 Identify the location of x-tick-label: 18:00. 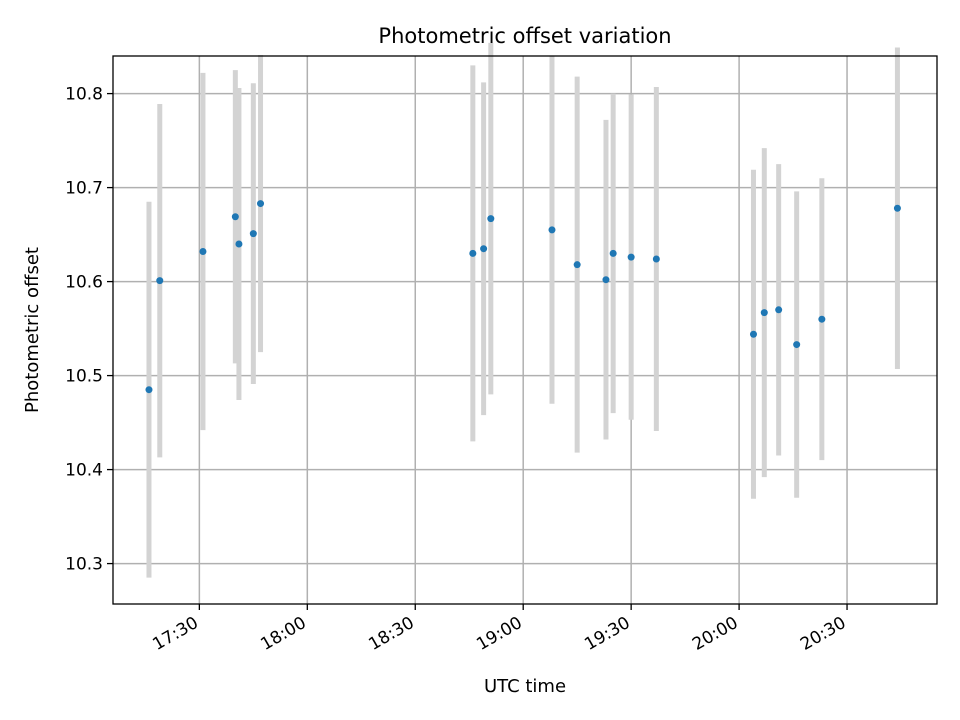
(283, 634).